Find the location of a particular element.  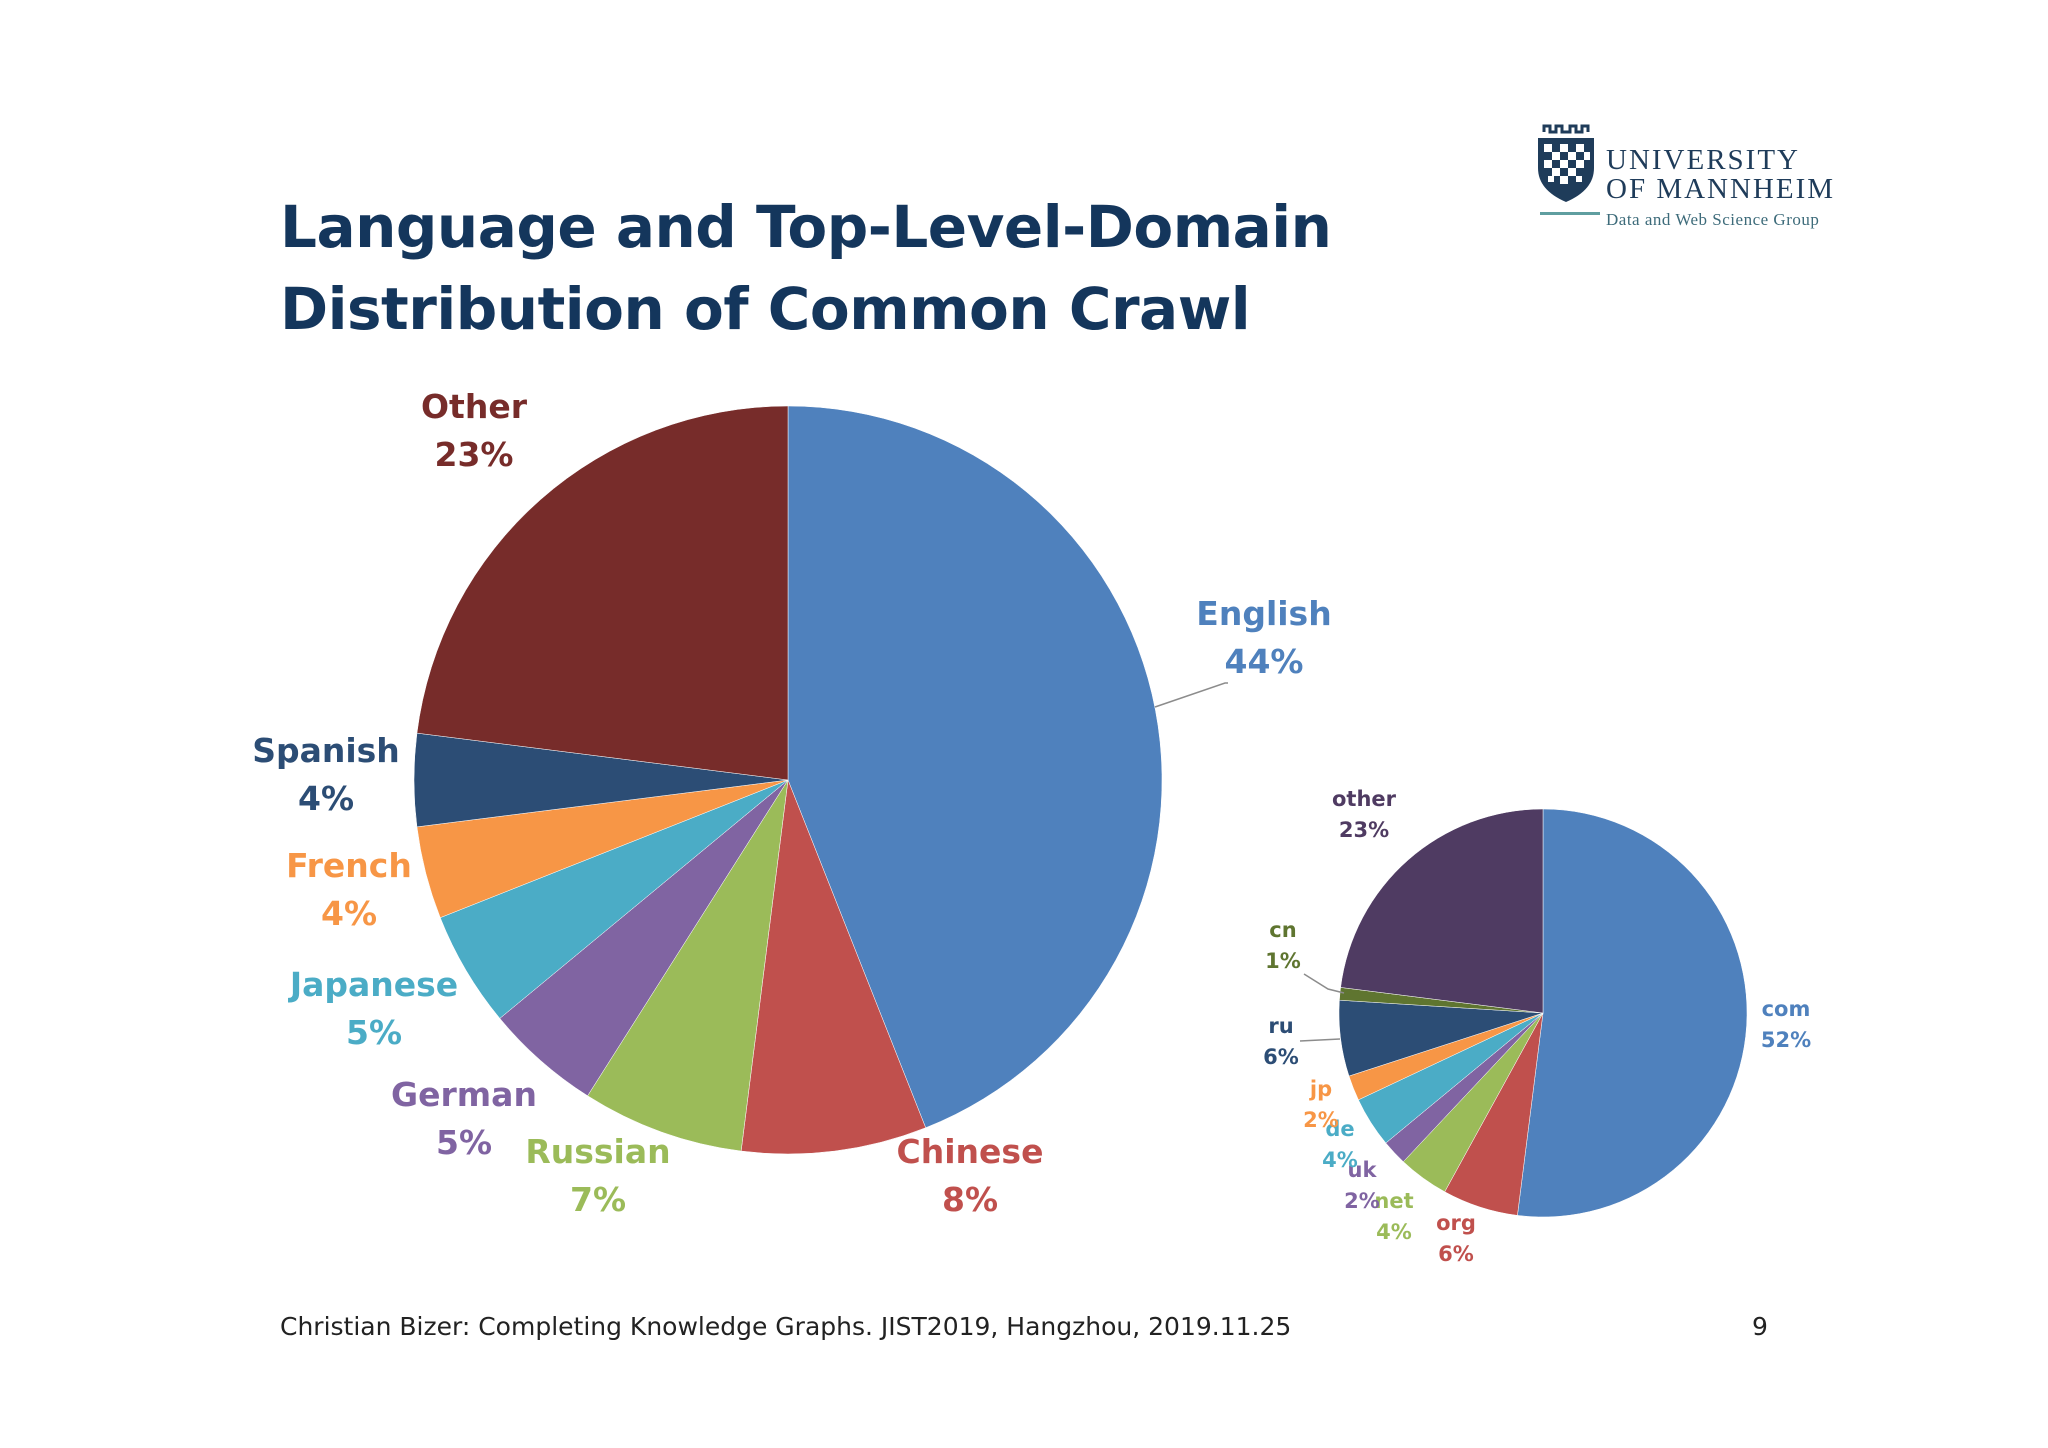

logo-line2: OF MANNHEIM is located at coordinates (1721, 189).